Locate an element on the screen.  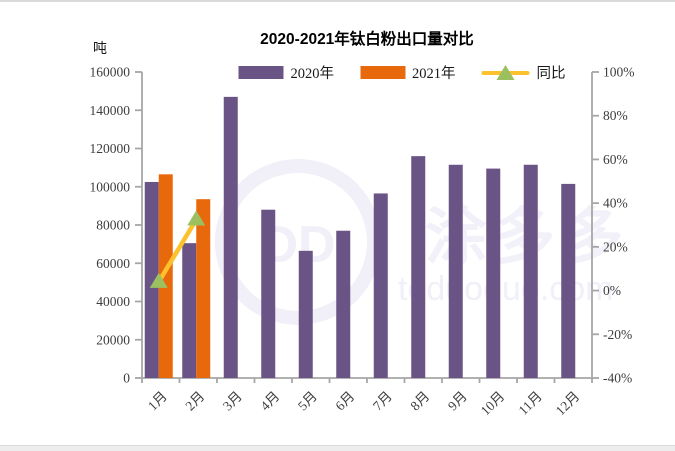
svg-text: 60% is located at coordinates (615, 159).